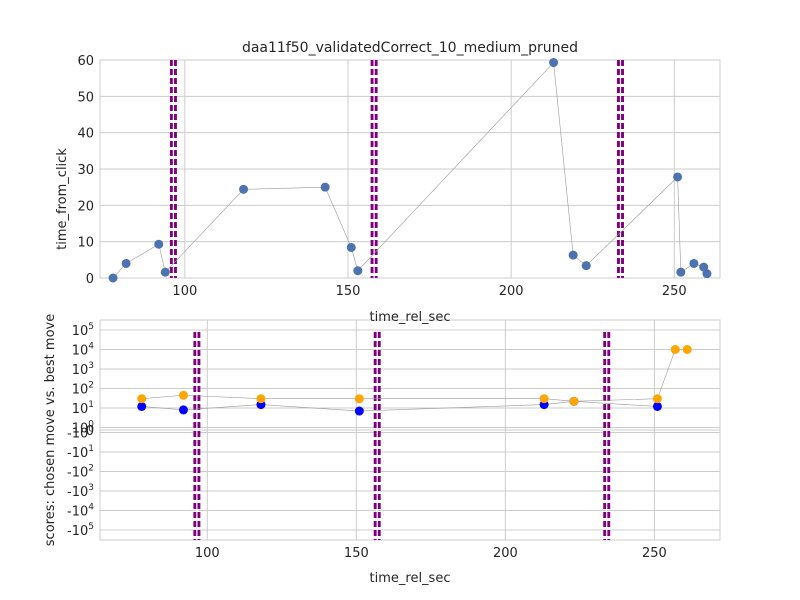 This screenshot has width=800, height=600. Describe the element at coordinates (80, 530) in the screenshot. I see `y-tick-label: -105` at that location.